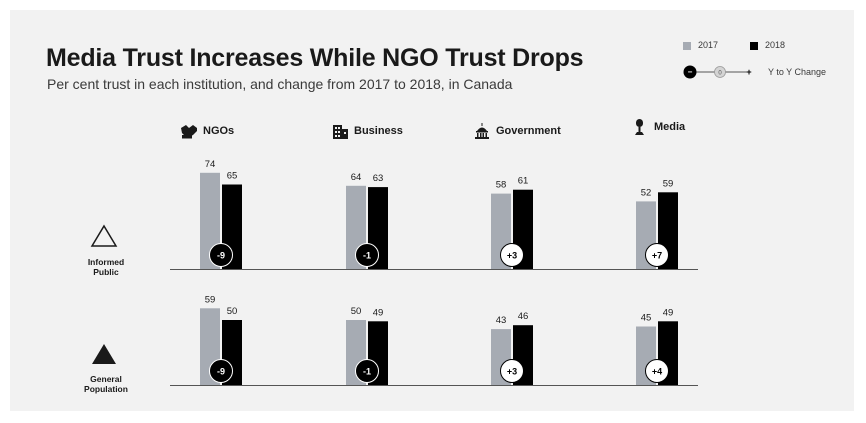 The height and width of the screenshot is (423, 866). I want to click on category-header-government: Government, so click(517, 131).